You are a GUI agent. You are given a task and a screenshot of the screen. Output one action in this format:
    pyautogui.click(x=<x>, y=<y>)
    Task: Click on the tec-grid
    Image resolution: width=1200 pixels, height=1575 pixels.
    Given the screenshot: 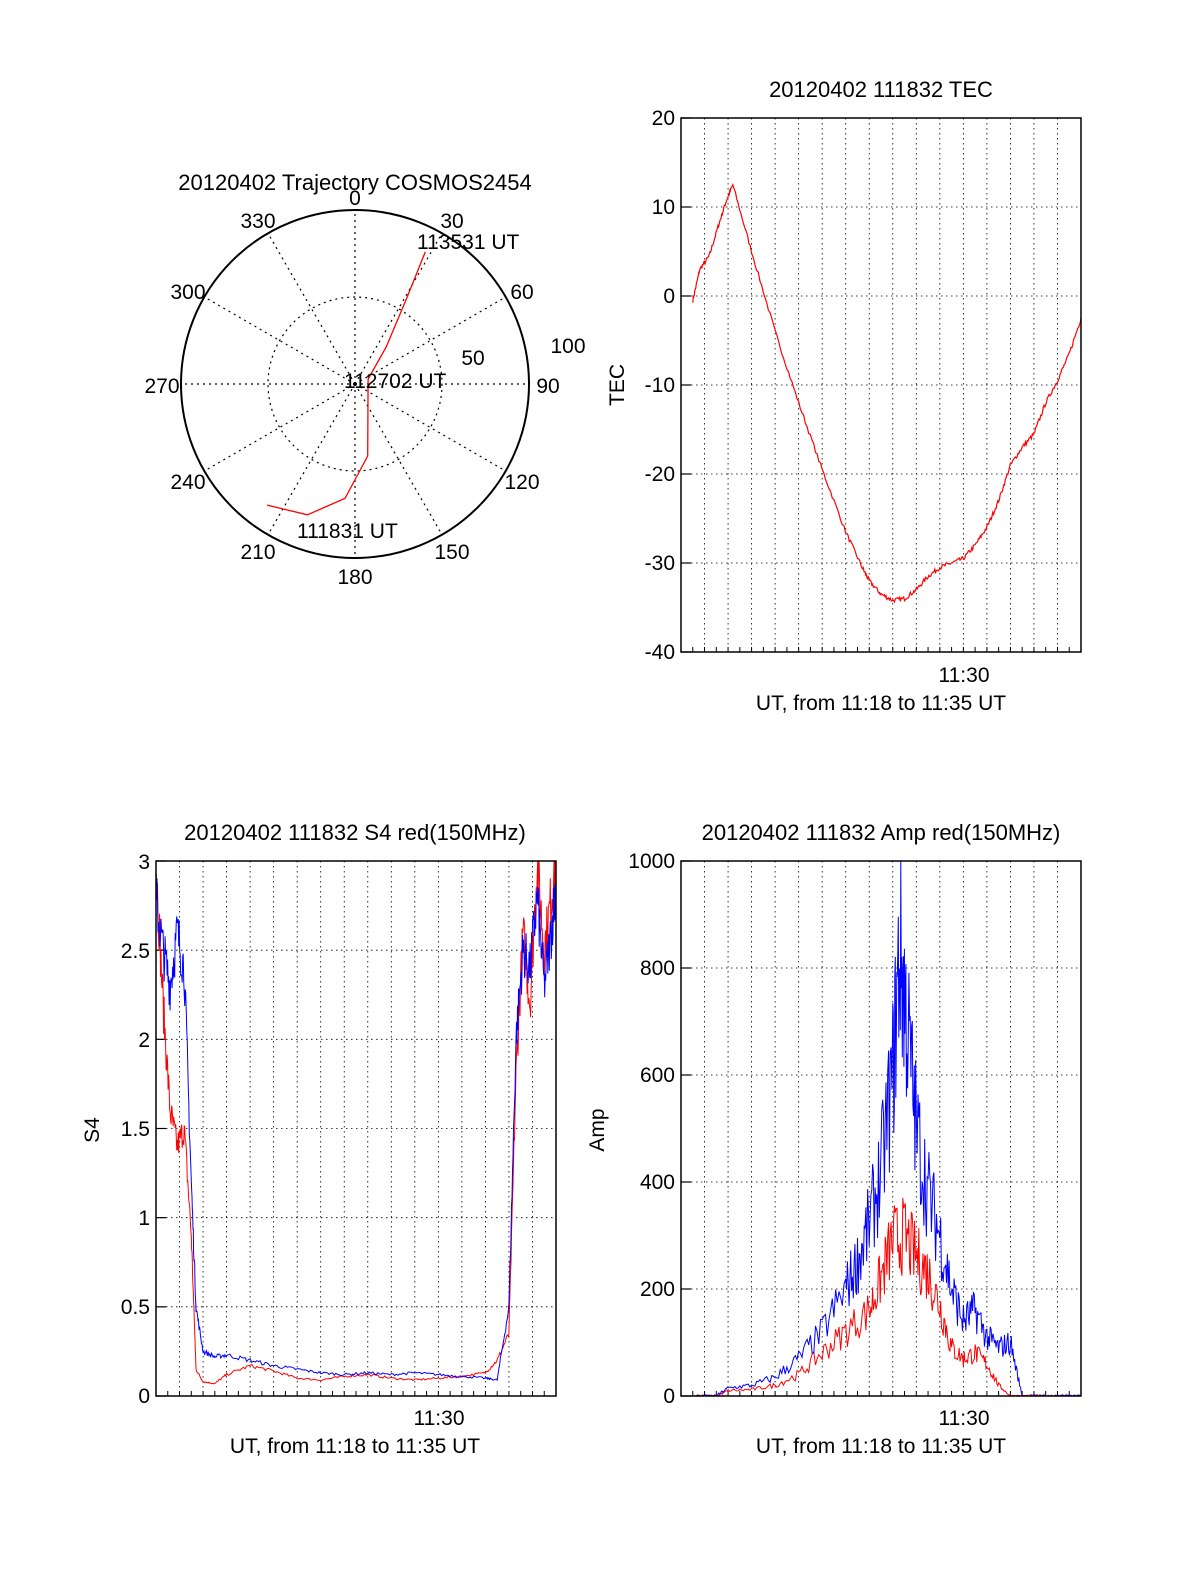 What is the action you would take?
    pyautogui.click(x=881, y=385)
    